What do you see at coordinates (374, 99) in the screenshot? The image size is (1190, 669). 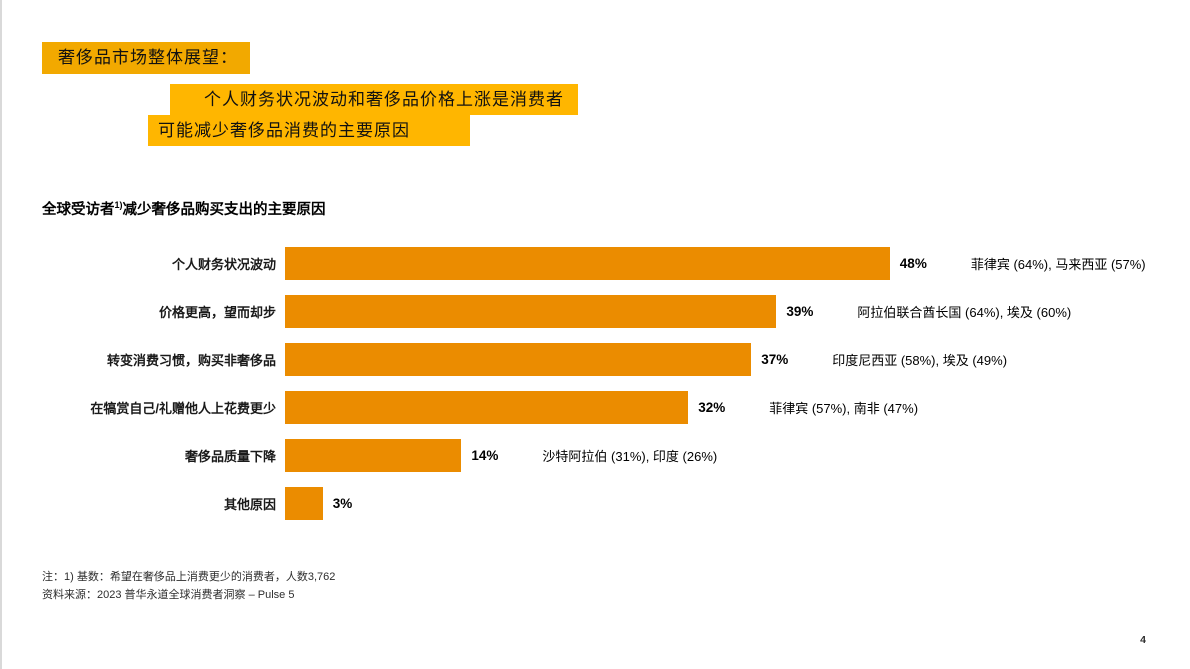 I see `slide-title-line2: 个人财务状况波动和奢侈品价格上涨是消费者` at bounding box center [374, 99].